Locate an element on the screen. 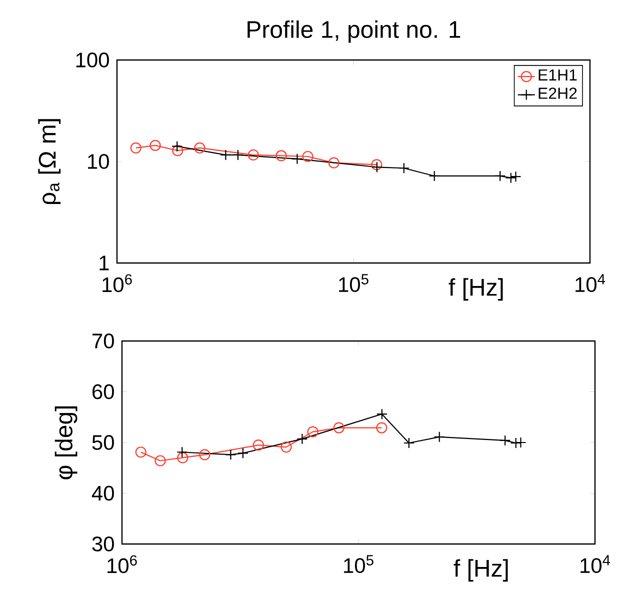 This screenshot has width=619, height=601. y-tick-label: 1 is located at coordinates (104, 263).